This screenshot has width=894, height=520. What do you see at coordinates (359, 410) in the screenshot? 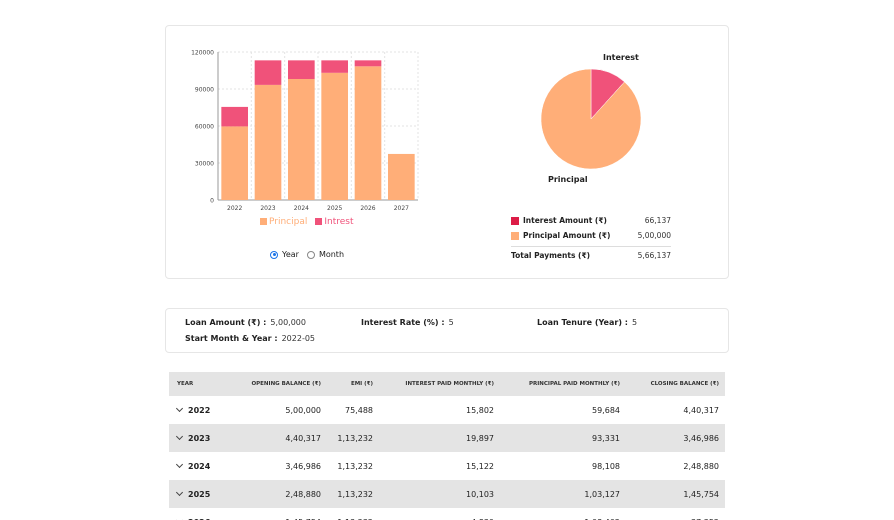
I see `row-emi: 75,488` at bounding box center [359, 410].